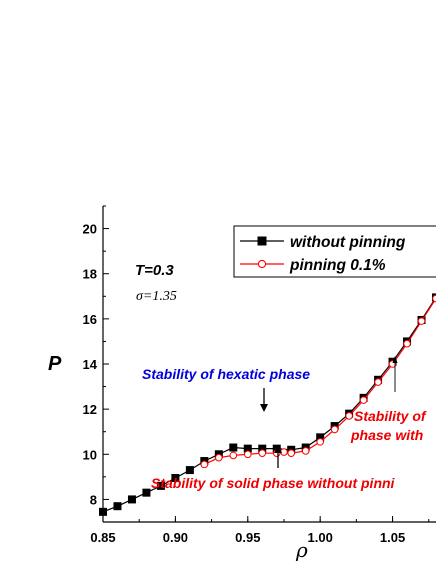 This screenshot has height=564, width=436. I want to click on y-tick-label: 8, so click(93, 499).